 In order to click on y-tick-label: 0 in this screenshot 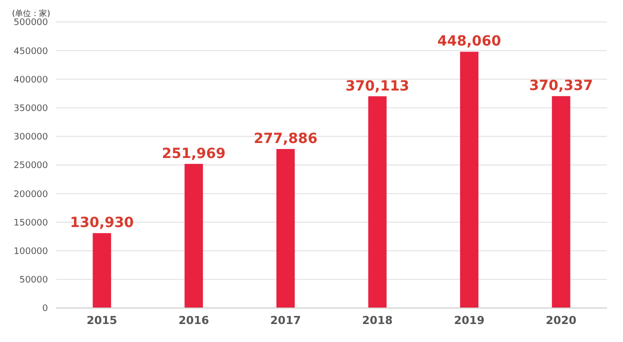, I will do `click(45, 309)`.